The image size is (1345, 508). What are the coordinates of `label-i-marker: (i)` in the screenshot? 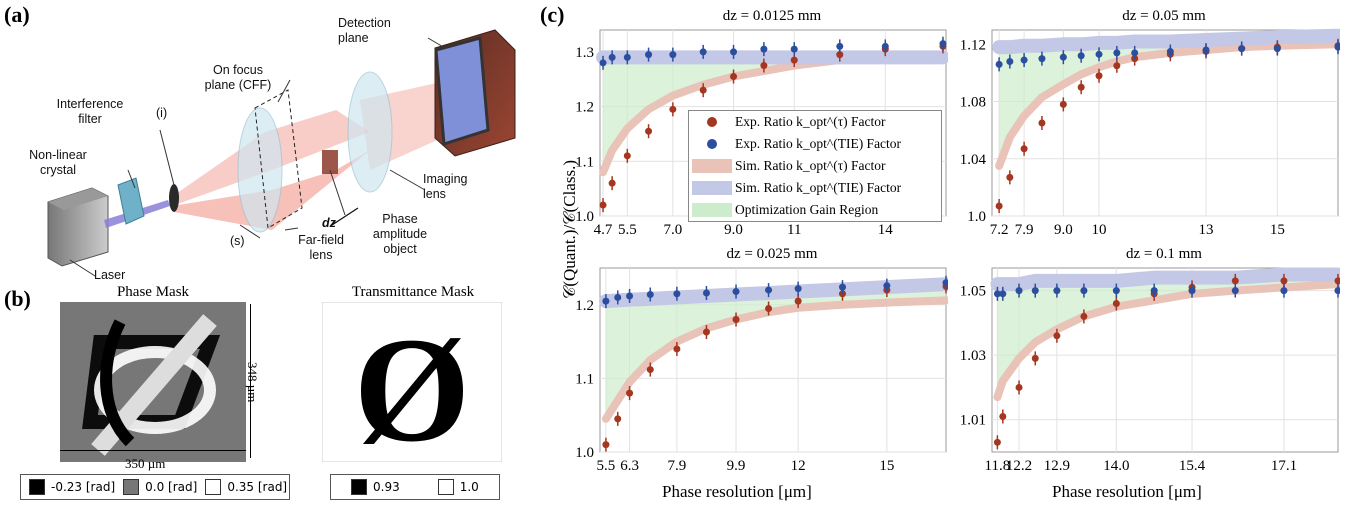 It's located at (162, 113).